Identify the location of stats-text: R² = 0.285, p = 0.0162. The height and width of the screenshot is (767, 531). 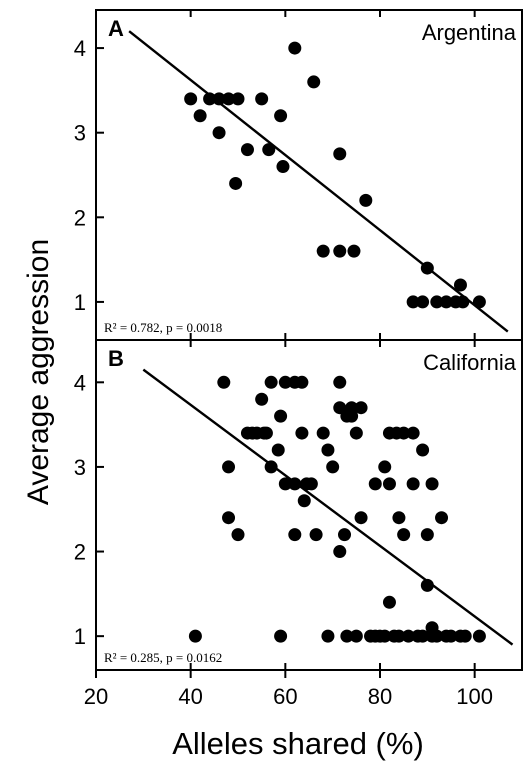
(163, 657).